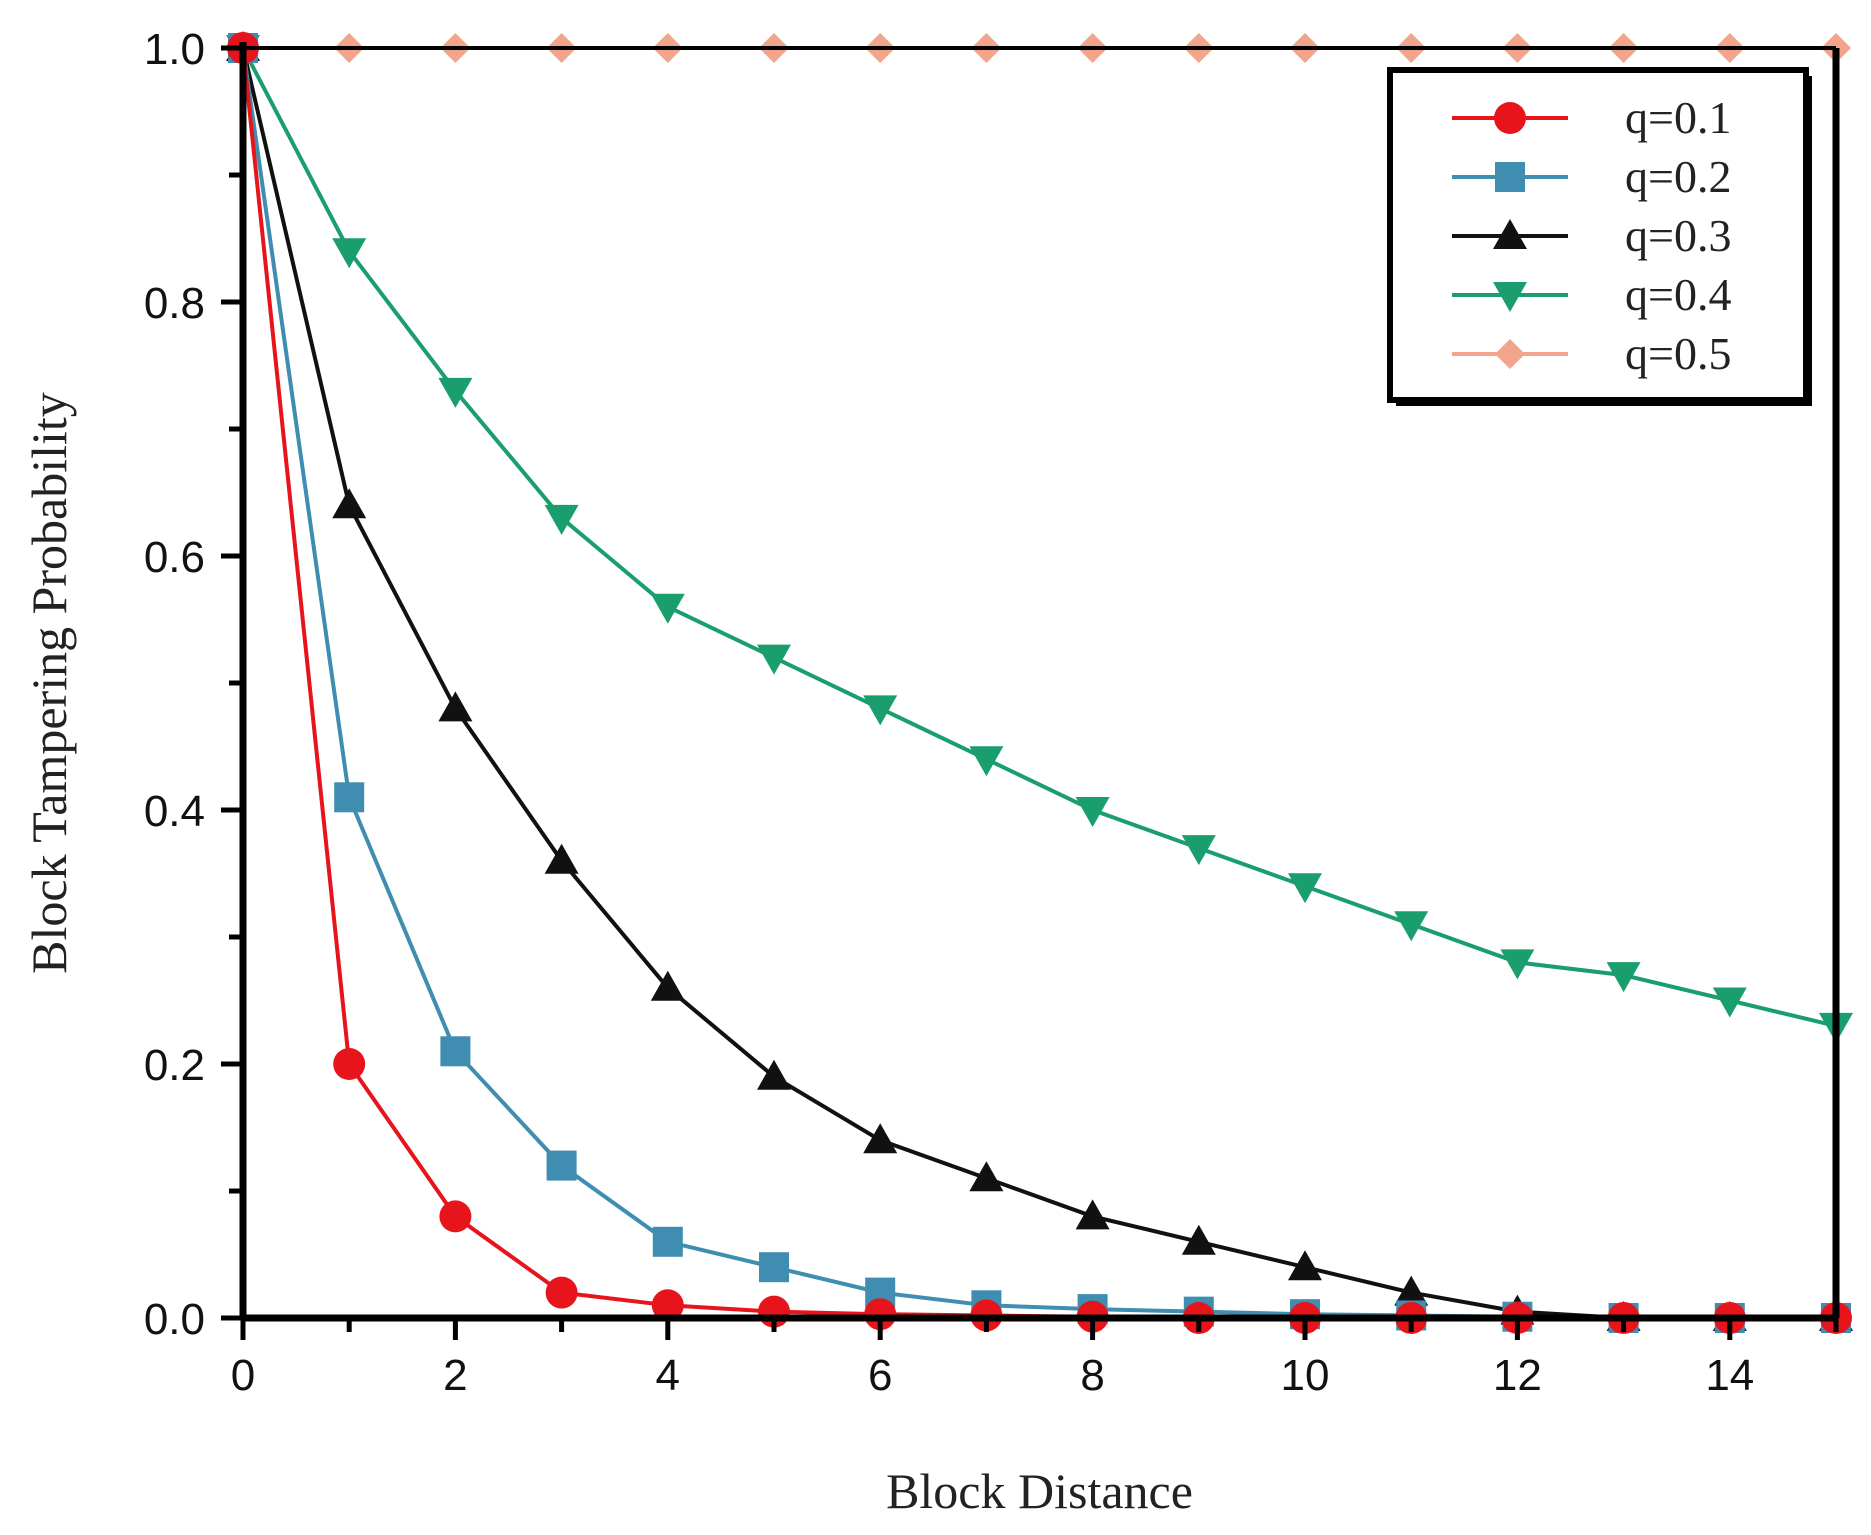  I want to click on legend-entry: q=0.5, so click(1591, 353).